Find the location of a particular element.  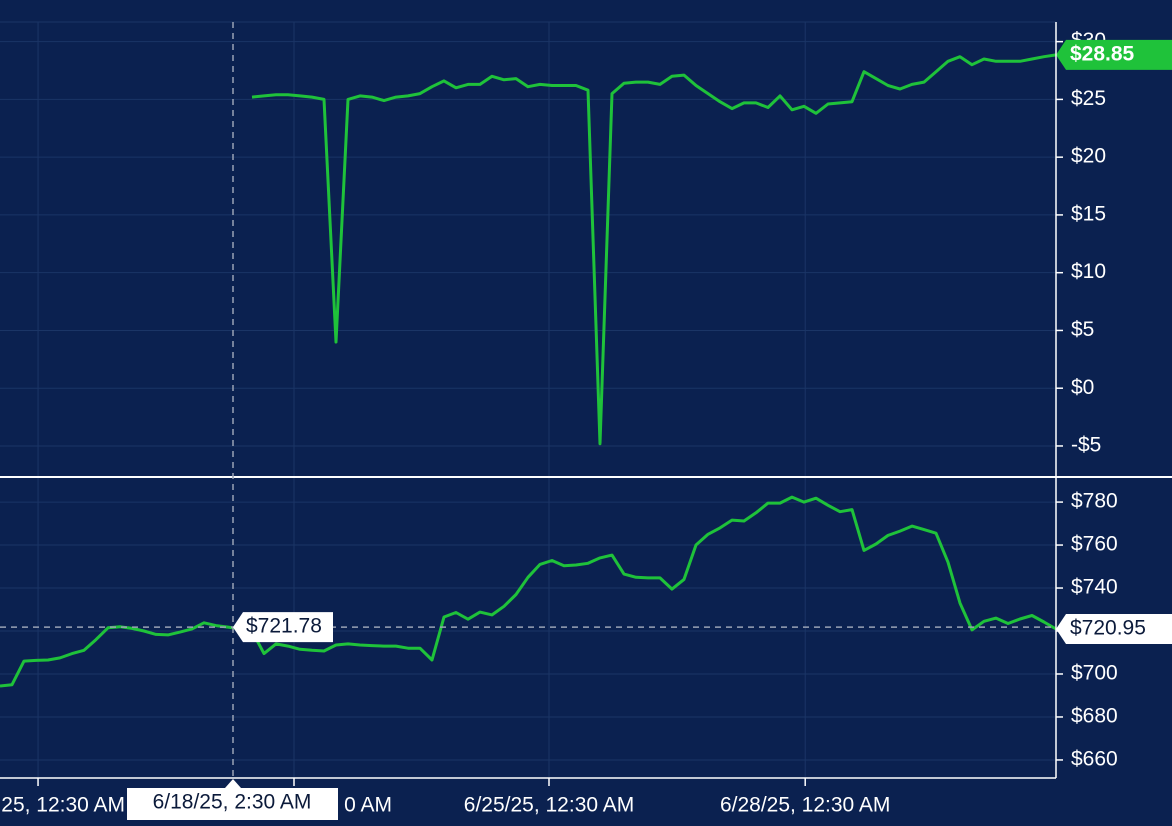

y-tick-label: $20 is located at coordinates (1088, 156).